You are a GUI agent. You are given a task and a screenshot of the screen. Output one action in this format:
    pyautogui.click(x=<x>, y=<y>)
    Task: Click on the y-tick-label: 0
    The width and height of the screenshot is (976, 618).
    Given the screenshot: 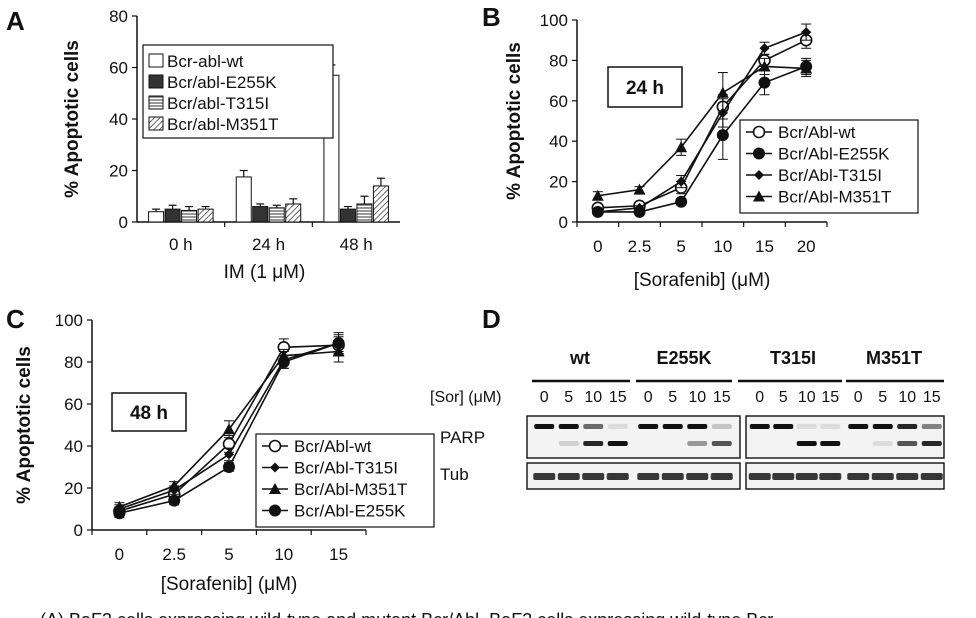 What is the action you would take?
    pyautogui.click(x=78, y=530)
    